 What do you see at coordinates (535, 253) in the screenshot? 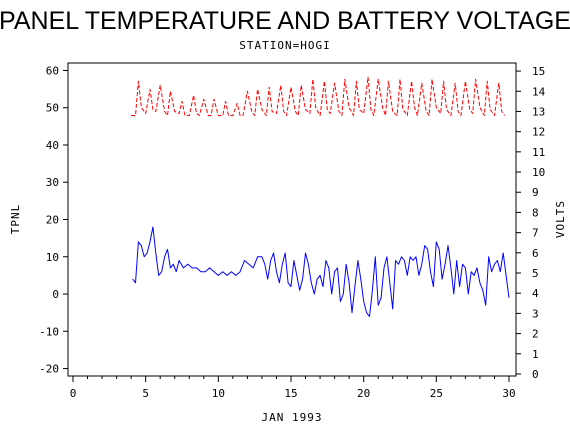
I see `y-right-tick-label: 6` at bounding box center [535, 253].